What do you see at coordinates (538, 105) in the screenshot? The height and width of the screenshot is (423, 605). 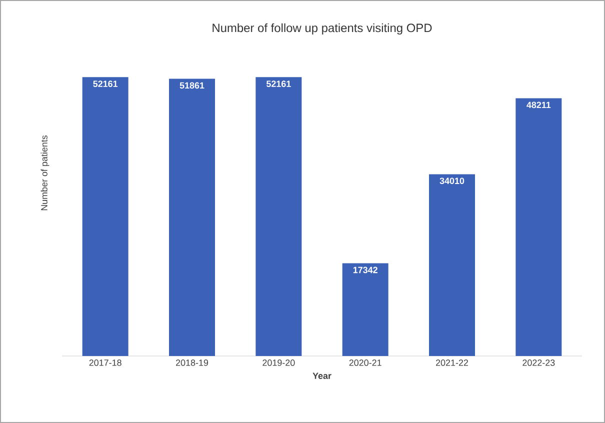 I see `data-label: 48211` at bounding box center [538, 105].